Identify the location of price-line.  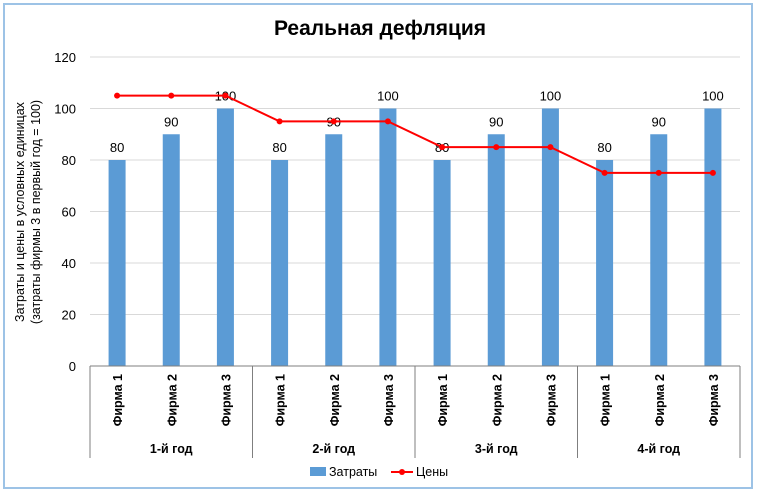
(415, 134).